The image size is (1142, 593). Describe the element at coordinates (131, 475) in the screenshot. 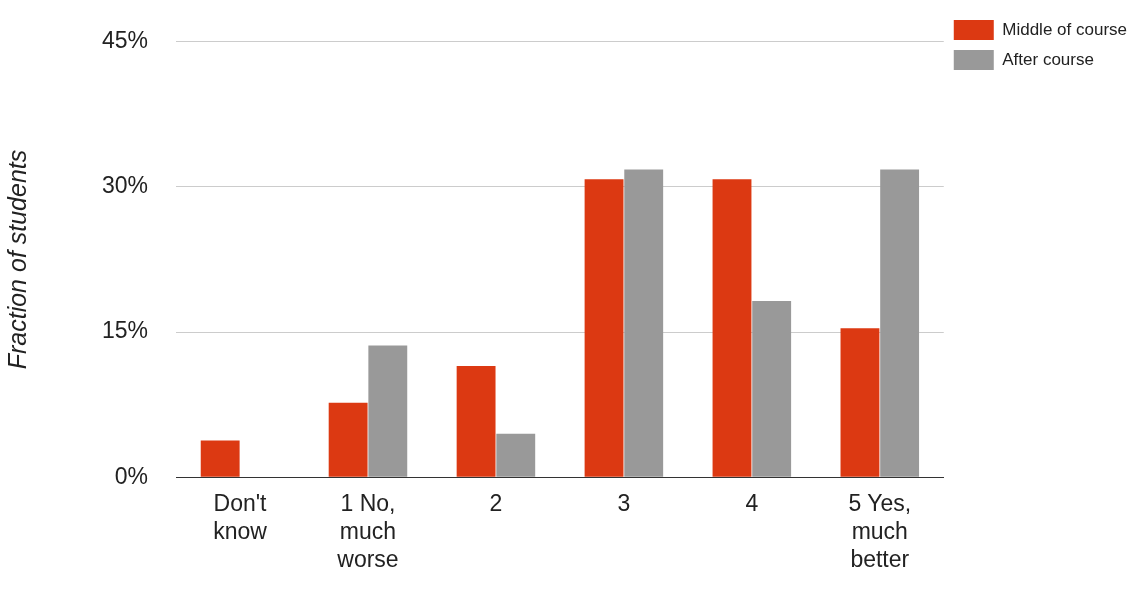

I see `y-tick-label: 0%` at that location.